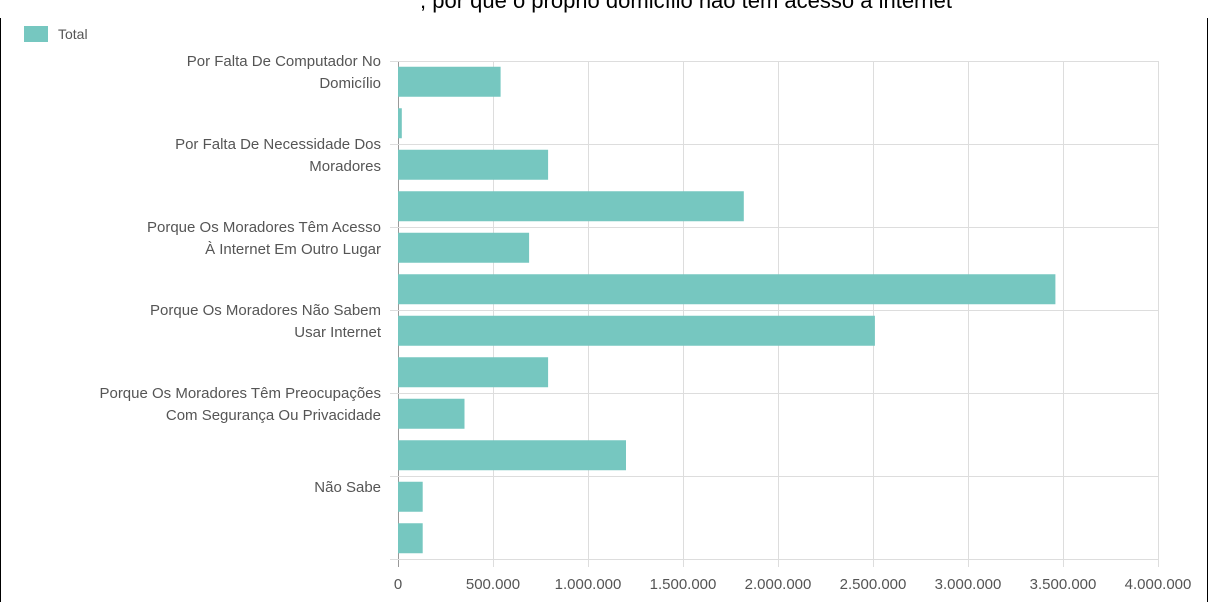  Describe the element at coordinates (284, 72) in the screenshot. I see `y-category-label: Por Falta De Computador No Domicílio` at that location.